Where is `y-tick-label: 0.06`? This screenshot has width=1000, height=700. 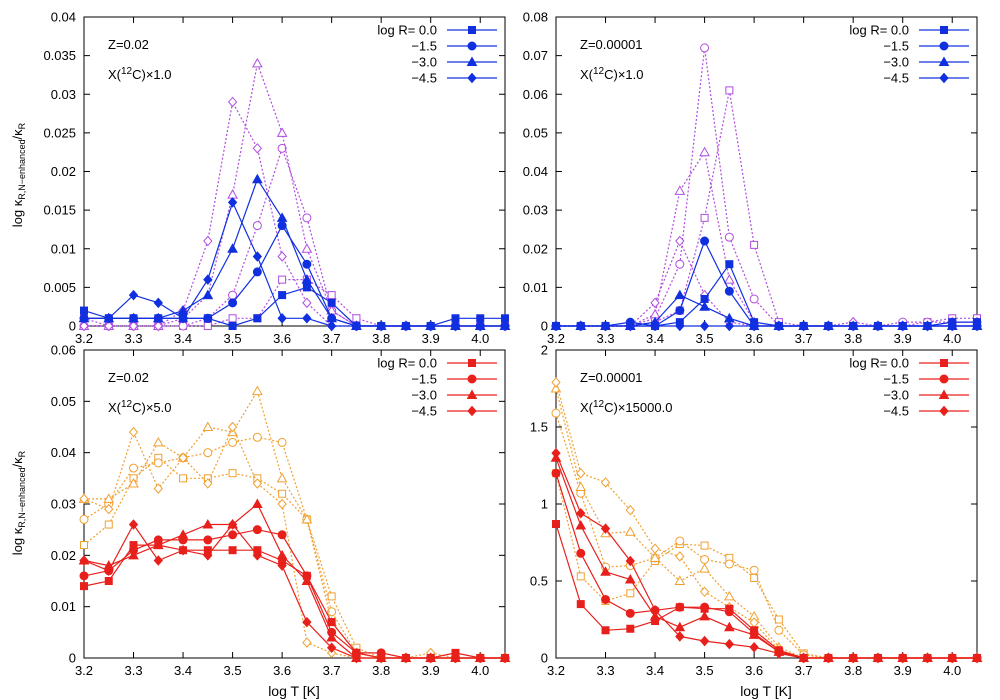
y-tick-label: 0.06 is located at coordinates (63, 350).